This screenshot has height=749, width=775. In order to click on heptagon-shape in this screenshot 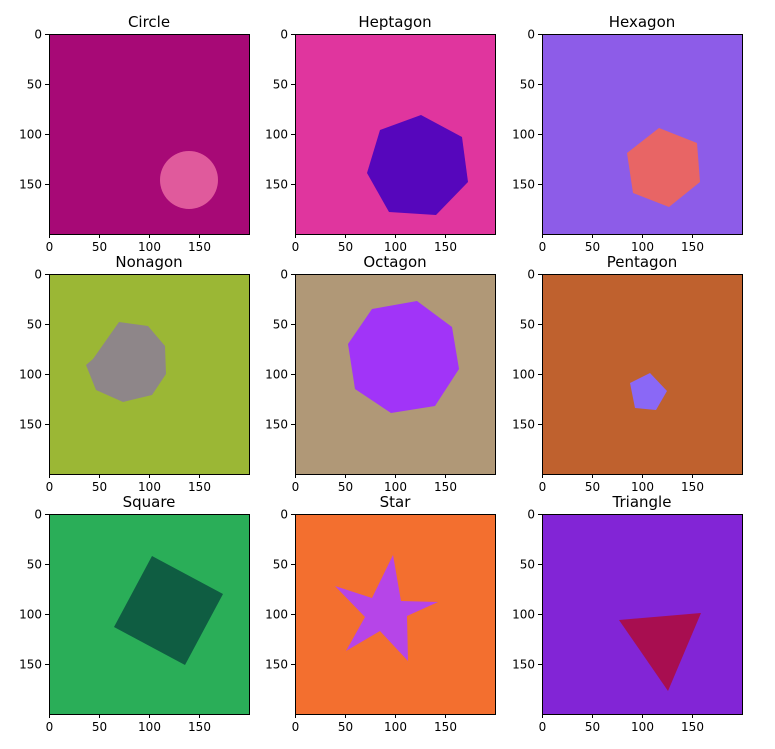, I will do `click(417, 165)`.